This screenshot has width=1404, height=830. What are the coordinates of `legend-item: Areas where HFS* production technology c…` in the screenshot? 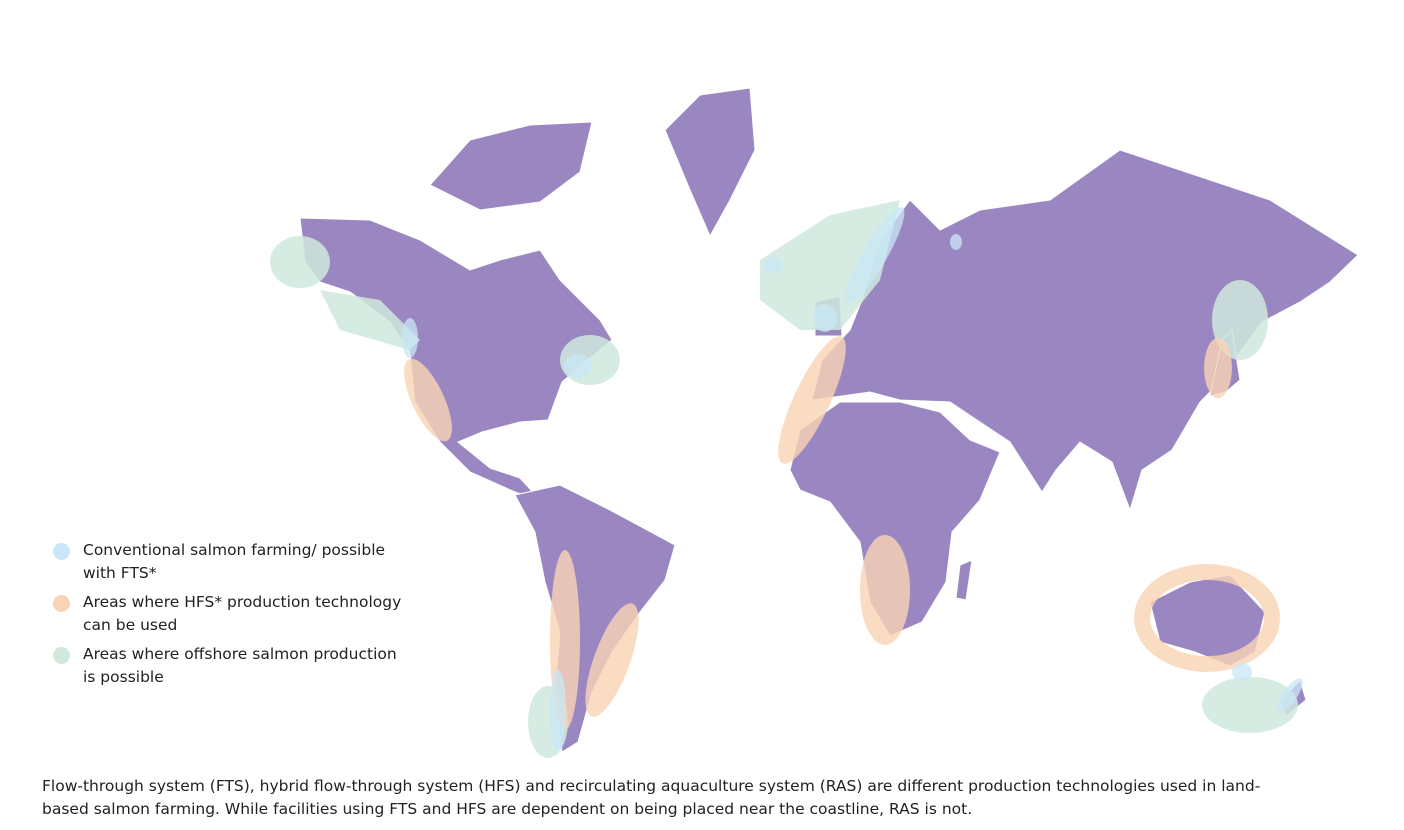 It's located at (227, 614).